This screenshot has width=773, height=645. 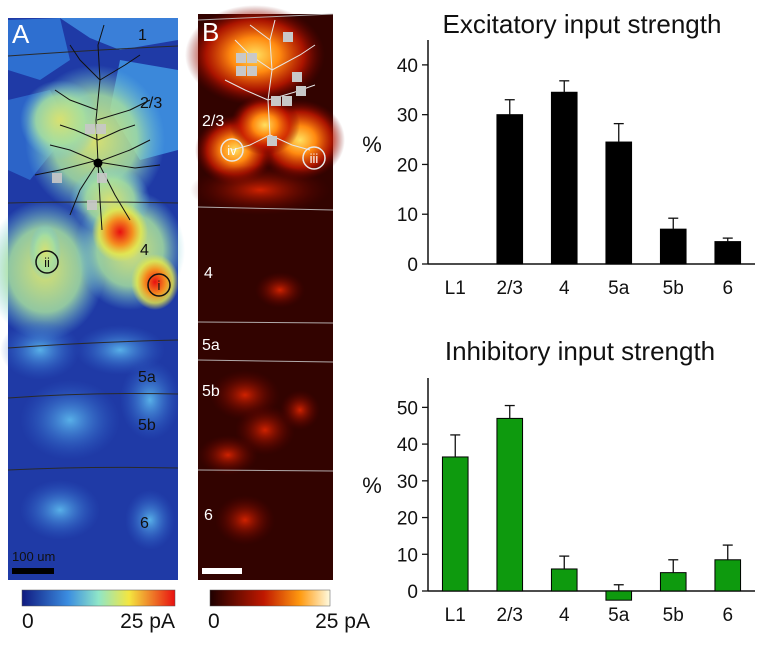 I want to click on colorbar-b, so click(x=270, y=598).